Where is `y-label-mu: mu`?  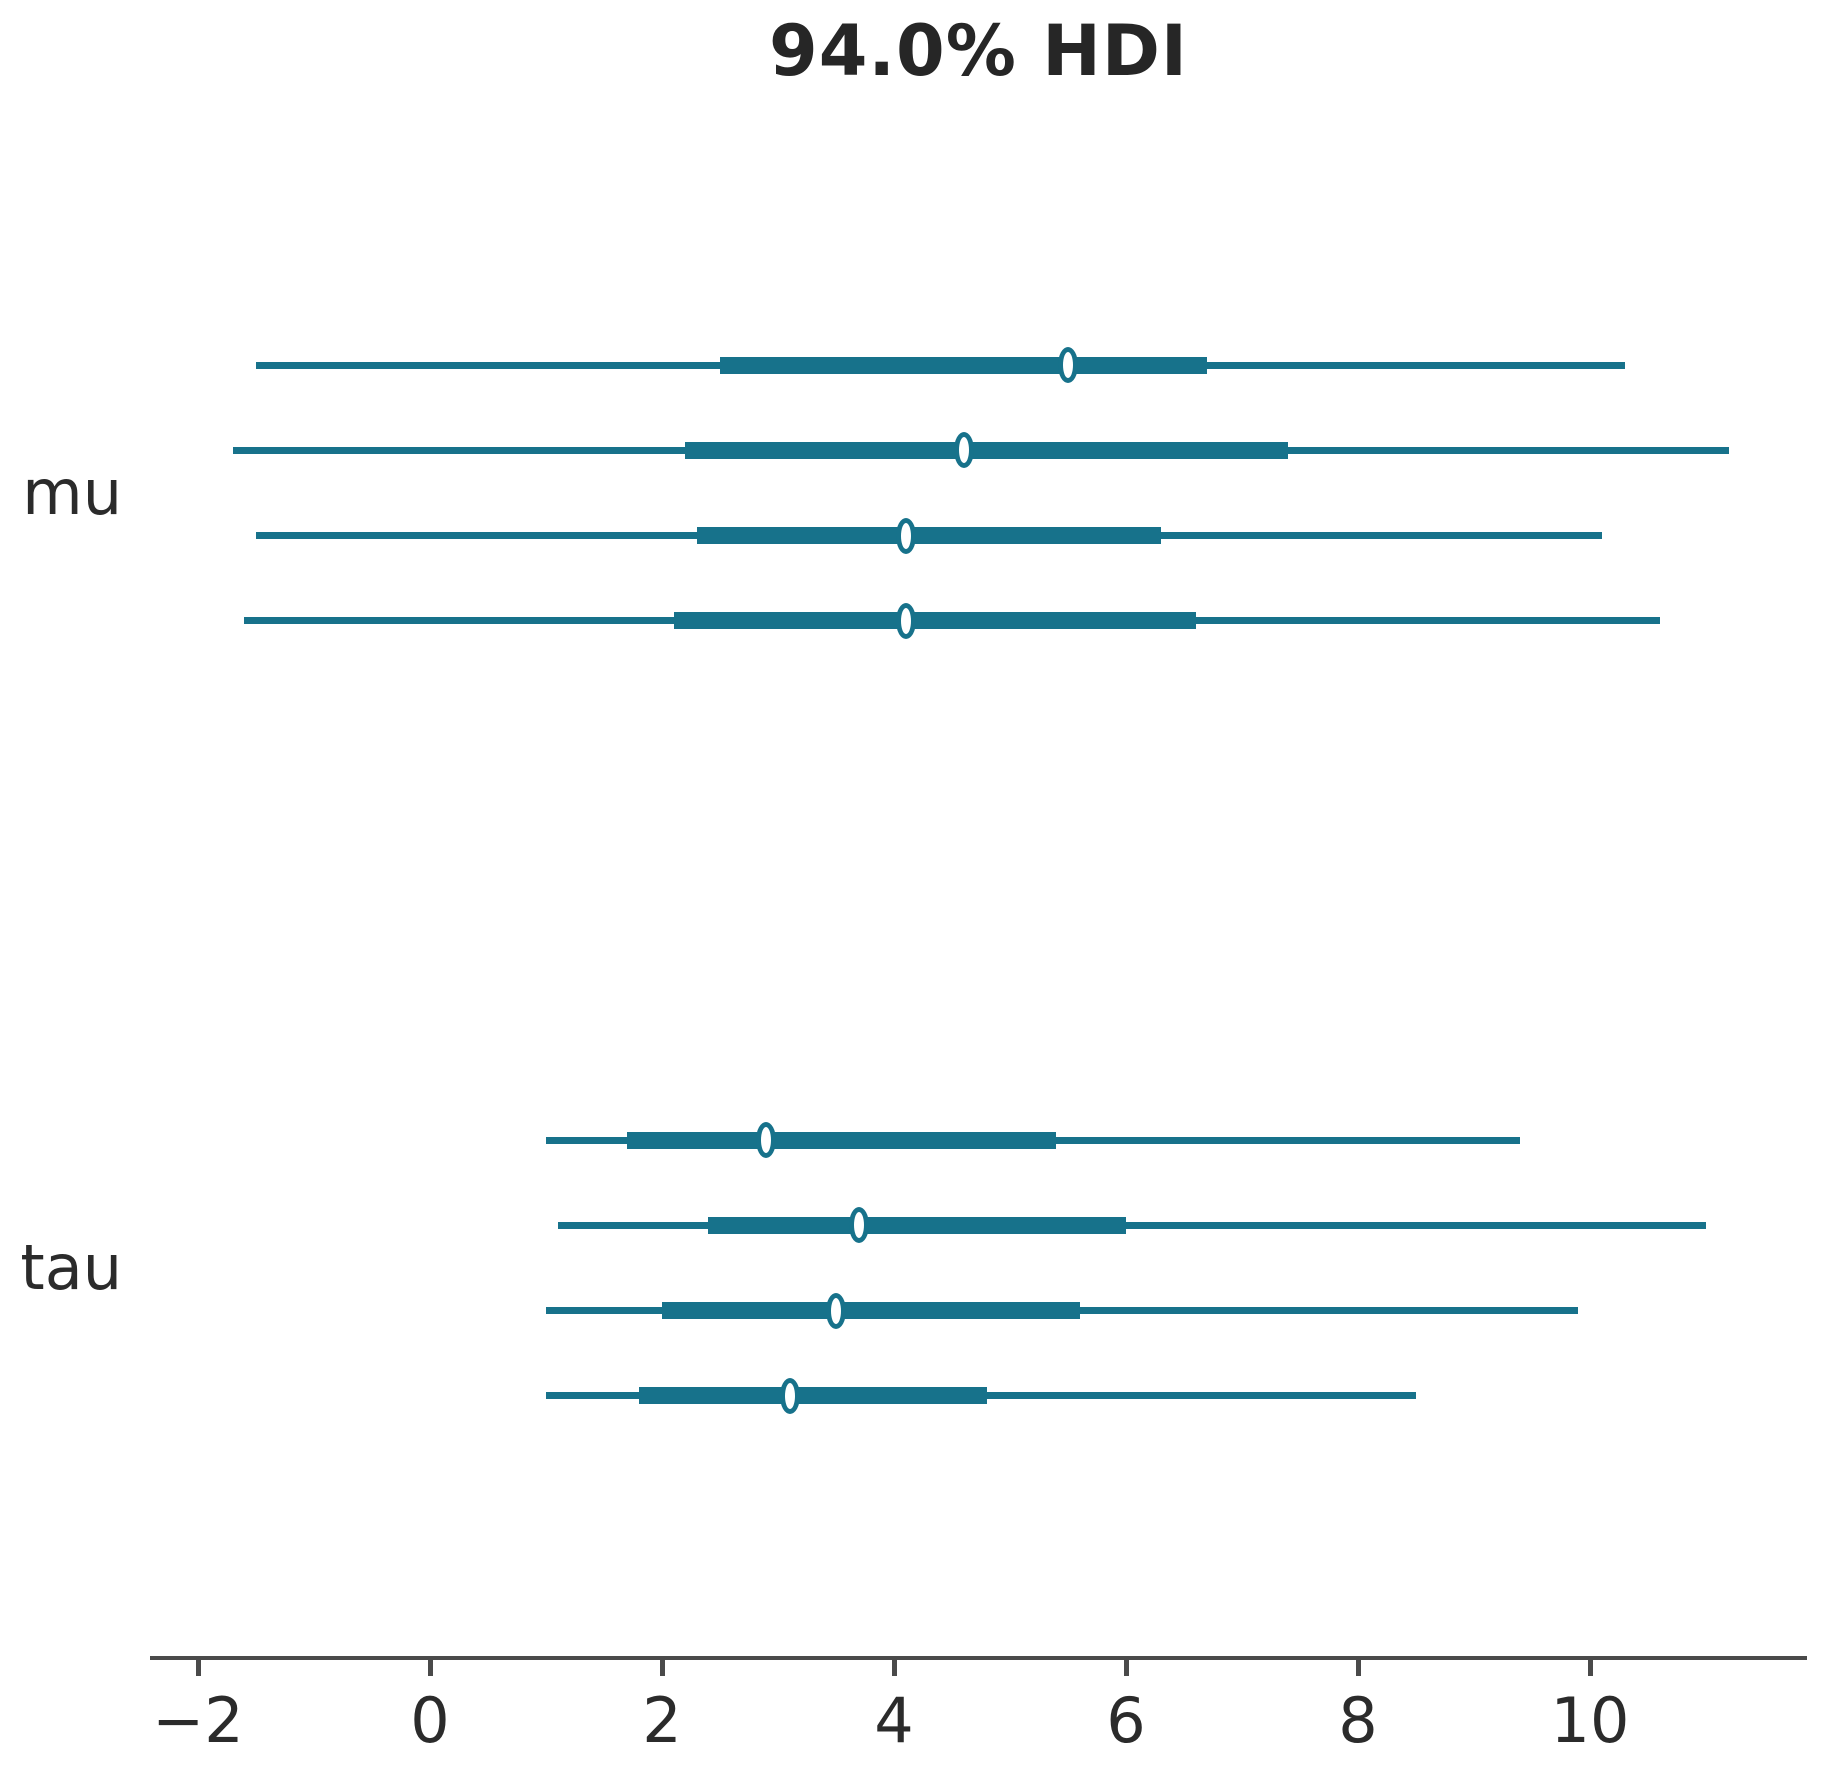
y-label-mu: mu is located at coordinates (72, 492).